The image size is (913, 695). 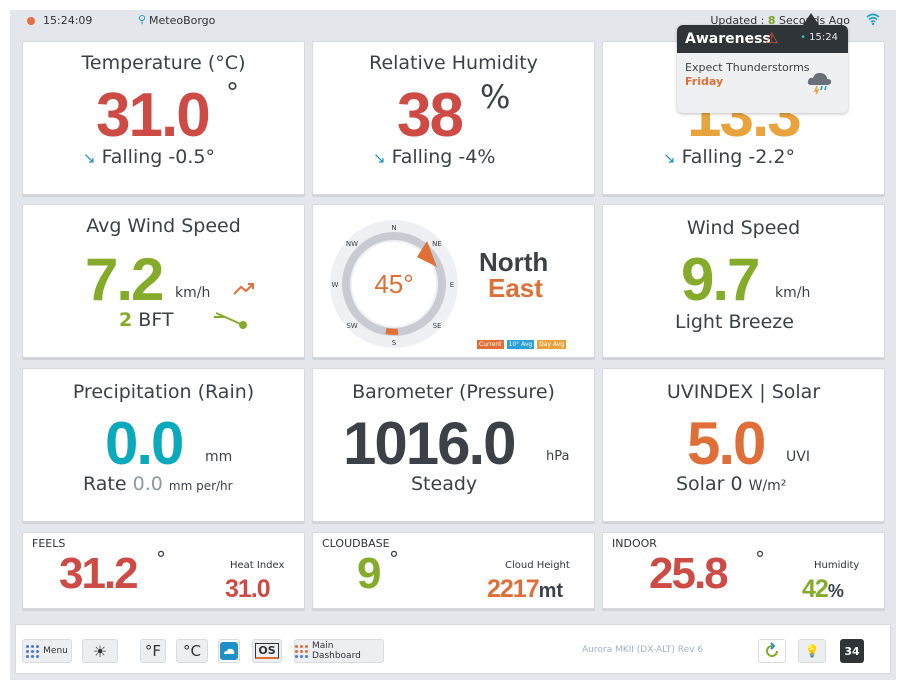 I want to click on indoor-humidity-unit: %, so click(x=835, y=591).